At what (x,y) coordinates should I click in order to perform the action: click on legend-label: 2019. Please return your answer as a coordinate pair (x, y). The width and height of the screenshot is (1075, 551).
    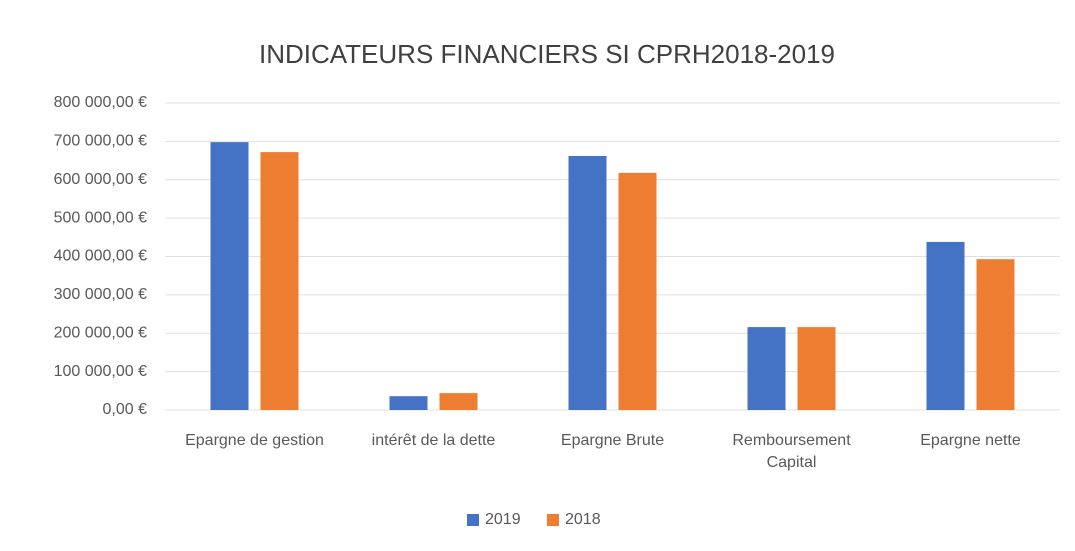
    Looking at the image, I should click on (503, 519).